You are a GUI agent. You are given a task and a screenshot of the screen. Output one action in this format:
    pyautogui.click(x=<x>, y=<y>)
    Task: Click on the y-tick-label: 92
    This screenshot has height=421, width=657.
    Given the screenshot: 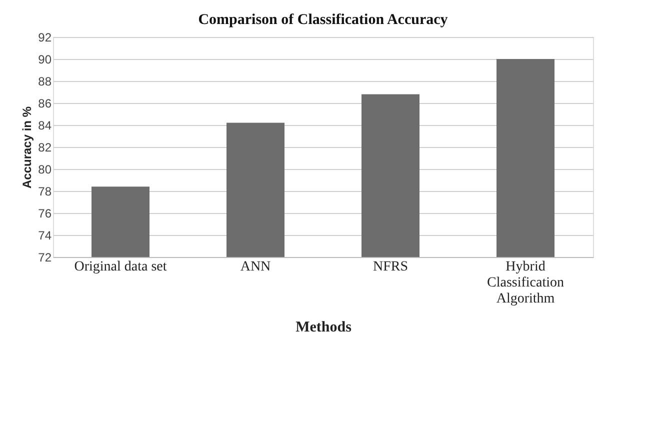 What is the action you would take?
    pyautogui.click(x=45, y=37)
    